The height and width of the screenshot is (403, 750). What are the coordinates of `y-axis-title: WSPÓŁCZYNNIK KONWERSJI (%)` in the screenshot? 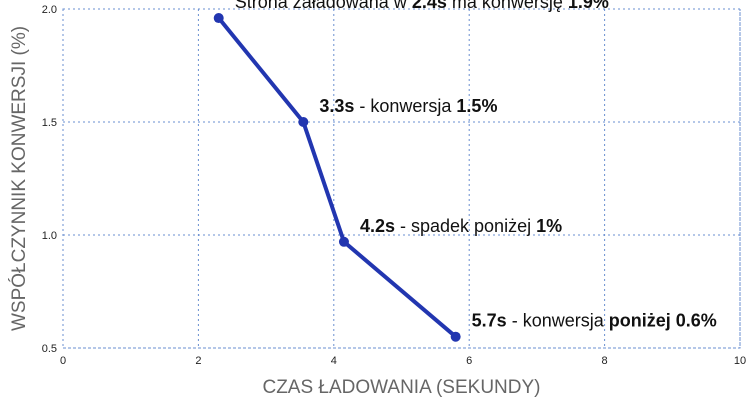 It's located at (19, 178).